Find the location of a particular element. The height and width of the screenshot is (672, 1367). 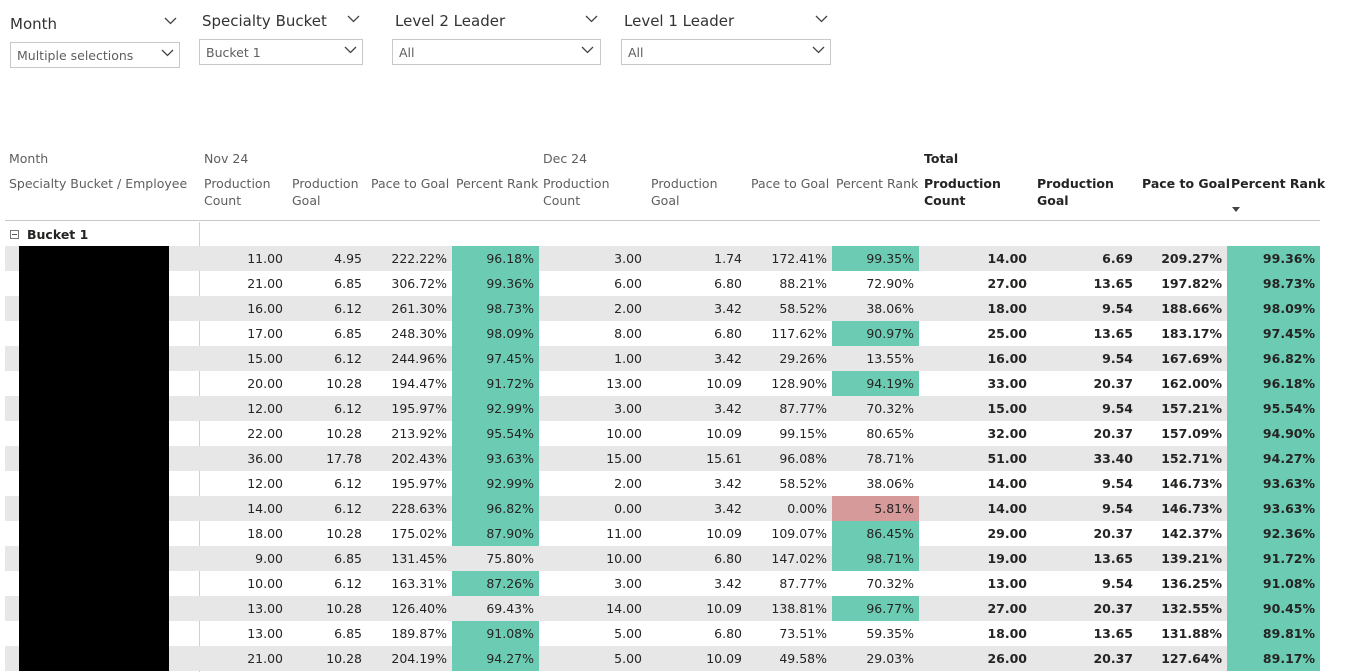

column-header-dec-pace: Pace to Goal is located at coordinates (790, 183).